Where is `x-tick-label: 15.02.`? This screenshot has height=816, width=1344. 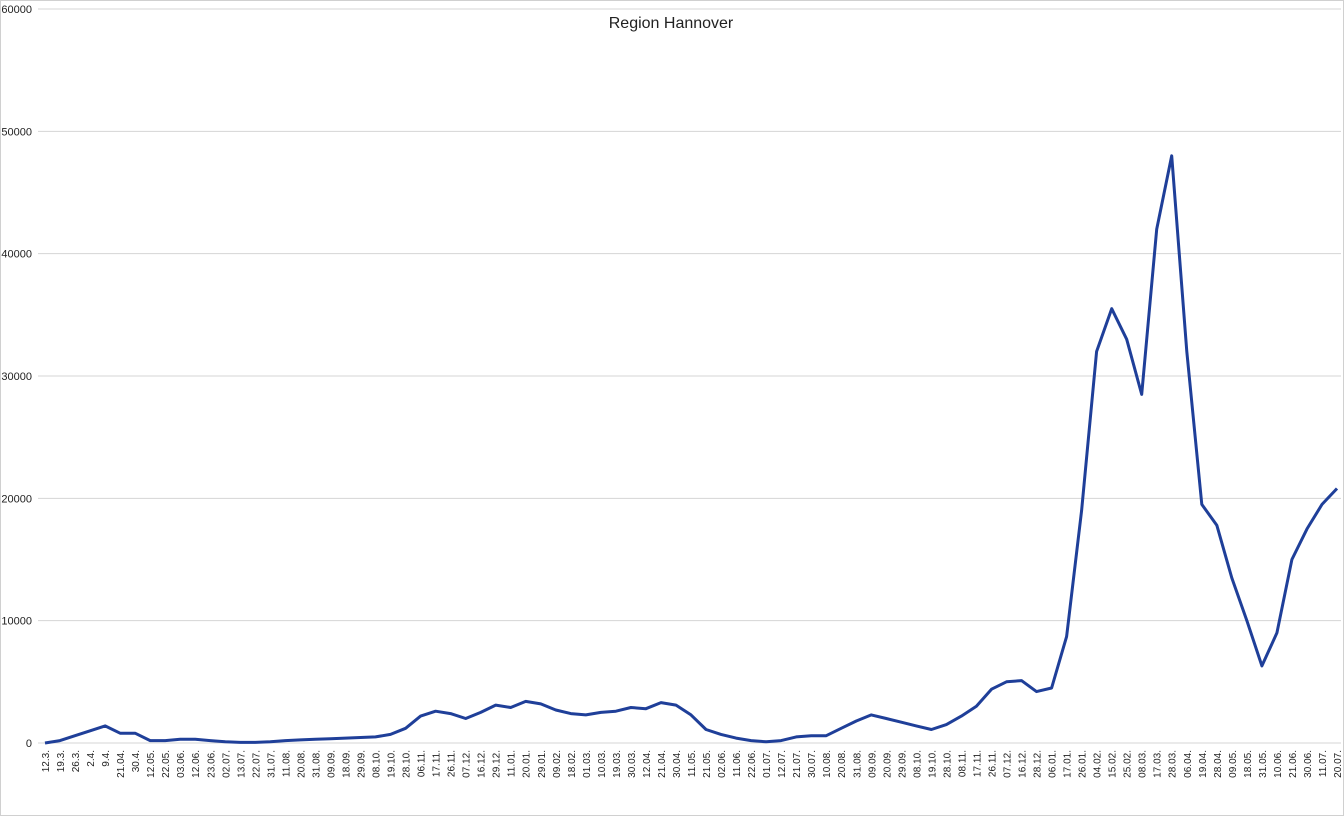
x-tick-label: 15.02. is located at coordinates (1113, 764).